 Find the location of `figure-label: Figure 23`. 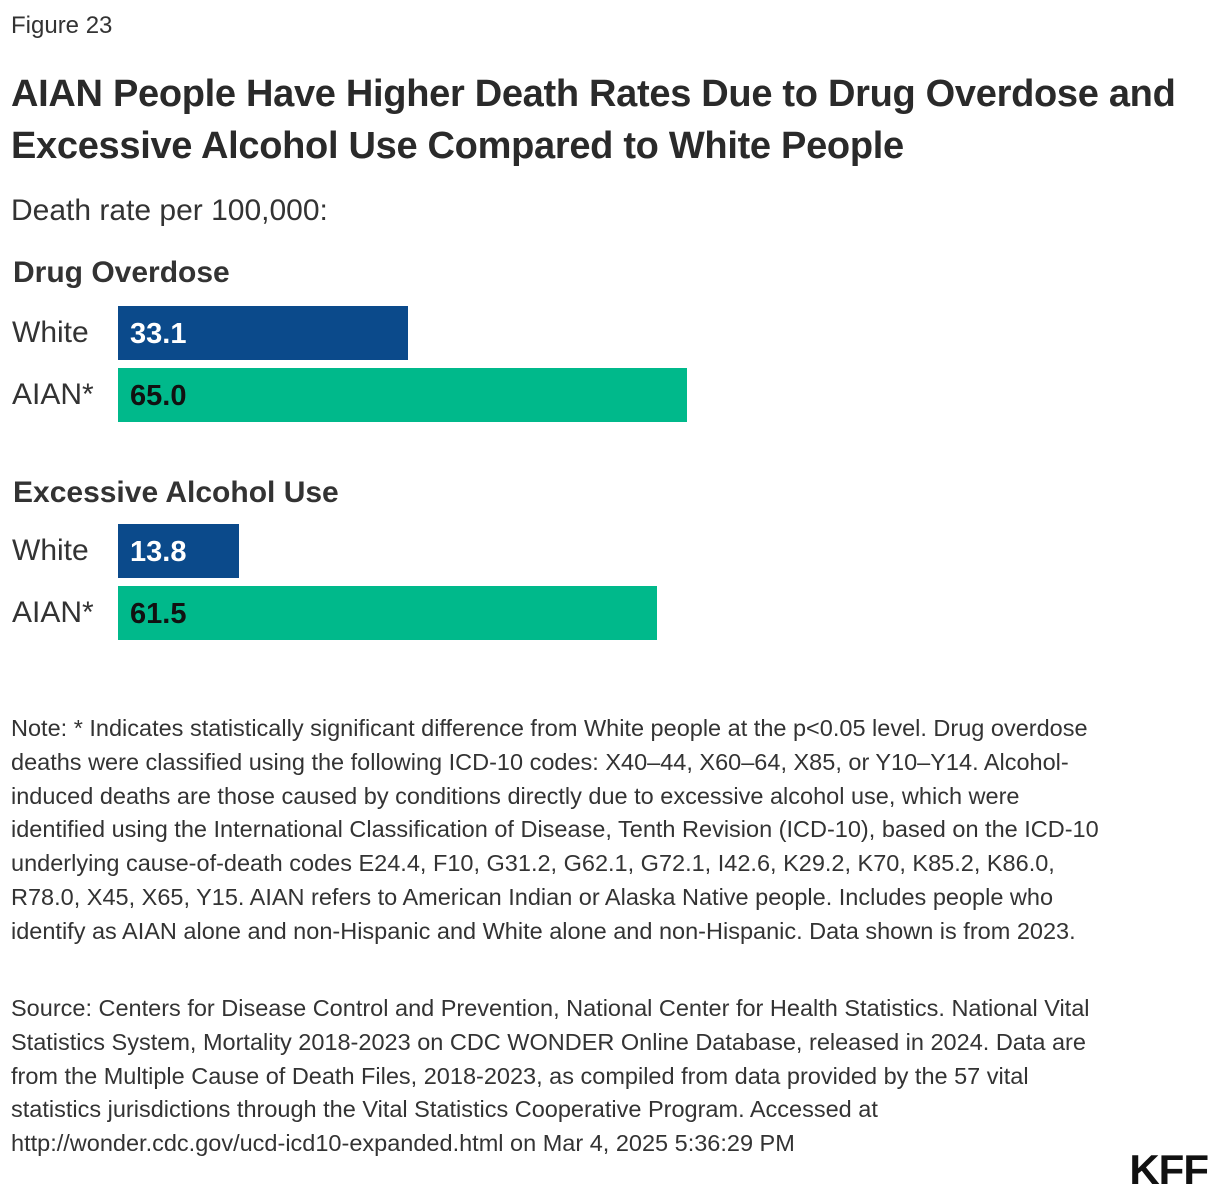

figure-label: Figure 23 is located at coordinates (62, 25).